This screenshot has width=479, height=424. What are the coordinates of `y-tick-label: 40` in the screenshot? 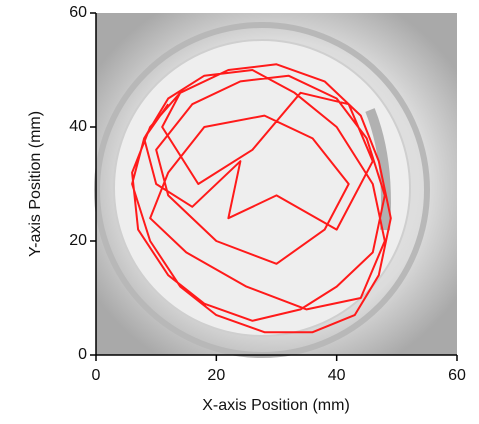 It's located at (78, 126).